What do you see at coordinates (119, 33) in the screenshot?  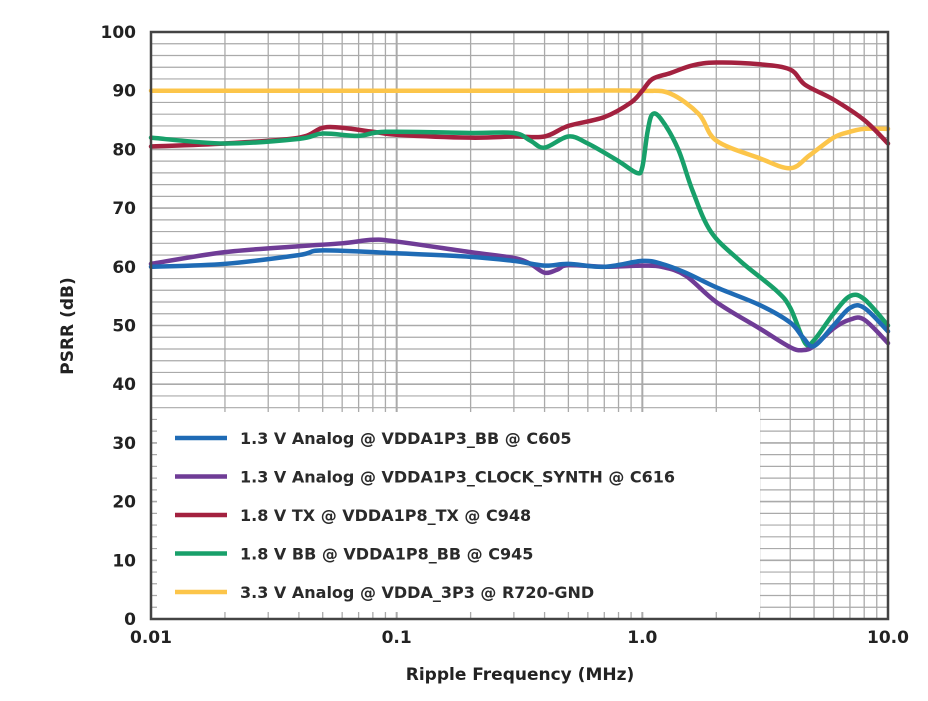 I see `y-tick-label: 100` at bounding box center [119, 33].